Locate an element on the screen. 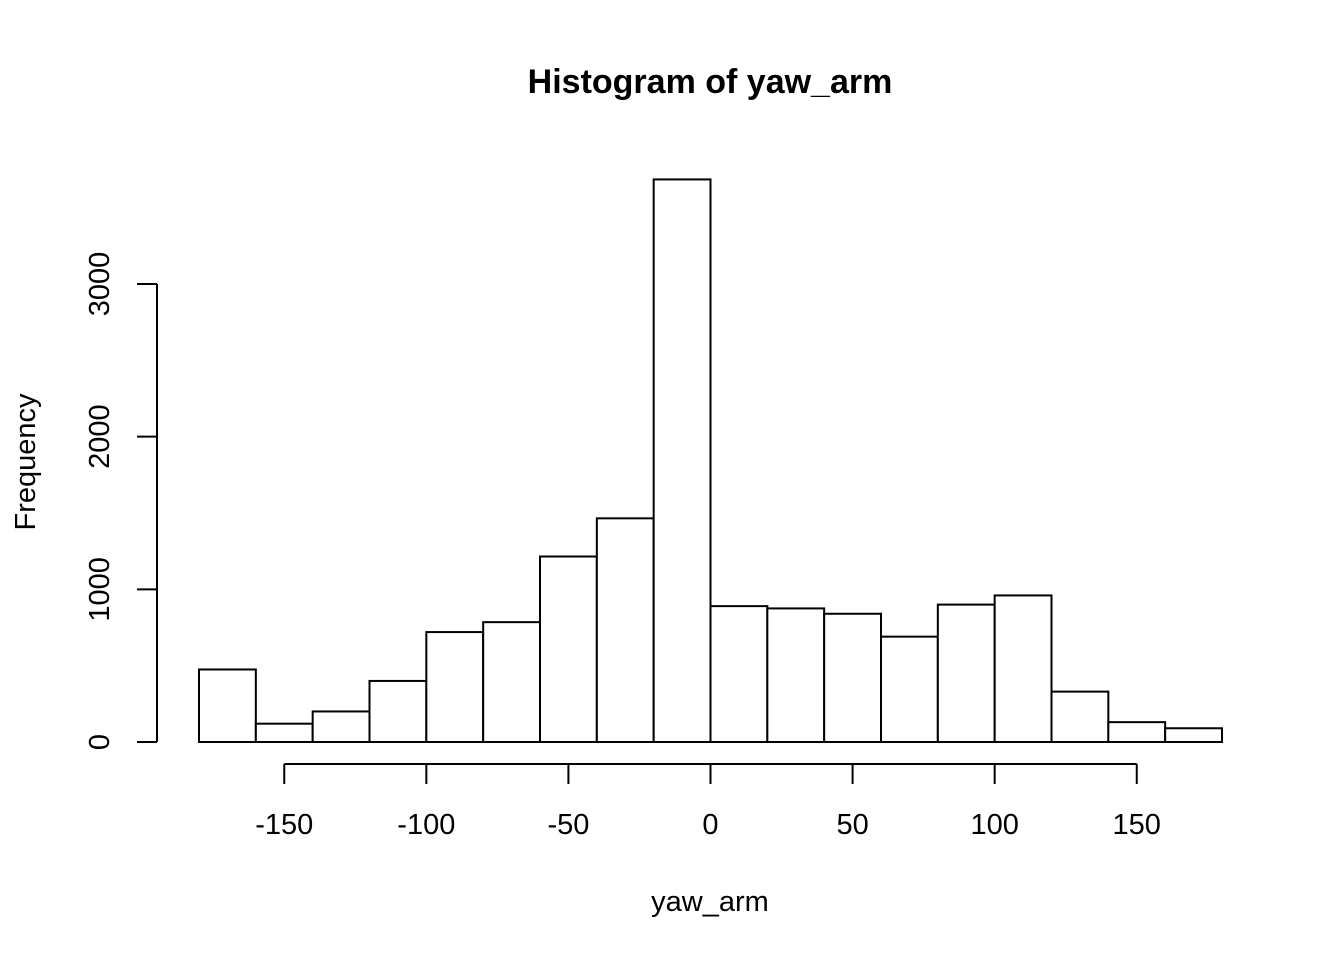 Image resolution: width=1344 pixels, height=960 pixels. x-axis-label: yaw_arm is located at coordinates (710, 902).